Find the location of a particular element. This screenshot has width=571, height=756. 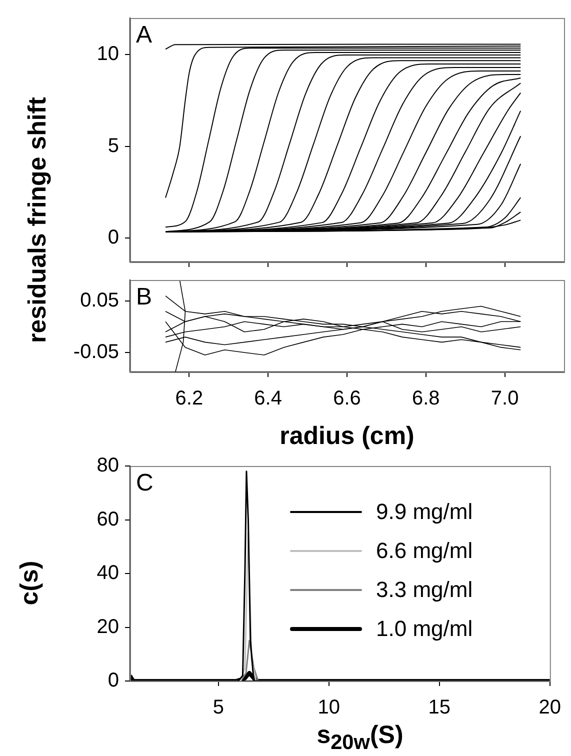

x-tick-label: 20 is located at coordinates (549, 707).